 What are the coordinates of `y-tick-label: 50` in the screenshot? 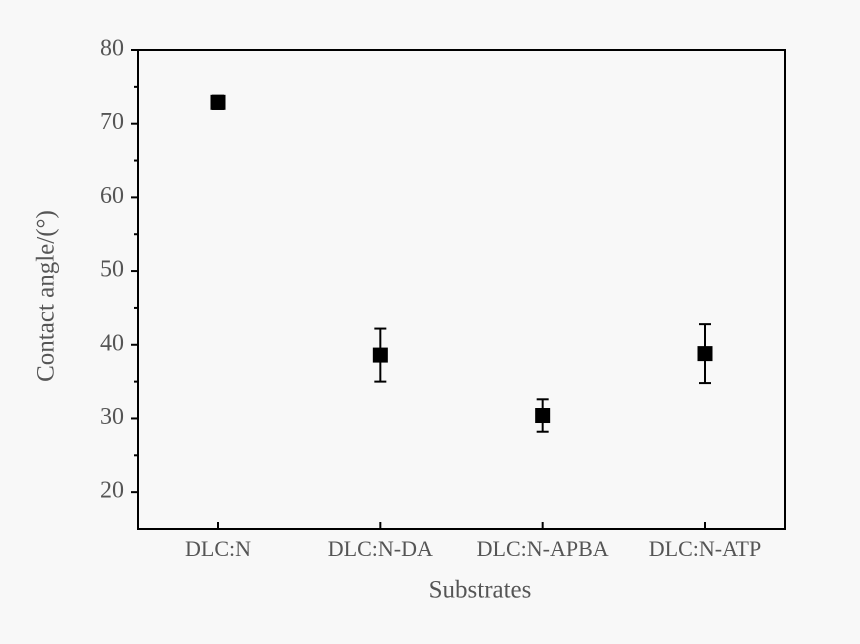 It's located at (112, 270).